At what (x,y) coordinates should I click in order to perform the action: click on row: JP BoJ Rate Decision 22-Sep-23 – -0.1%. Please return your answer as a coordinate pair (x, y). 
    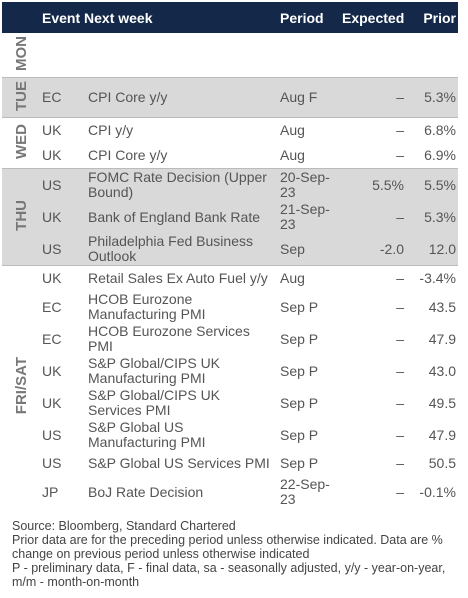
    Looking at the image, I should click on (230, 492).